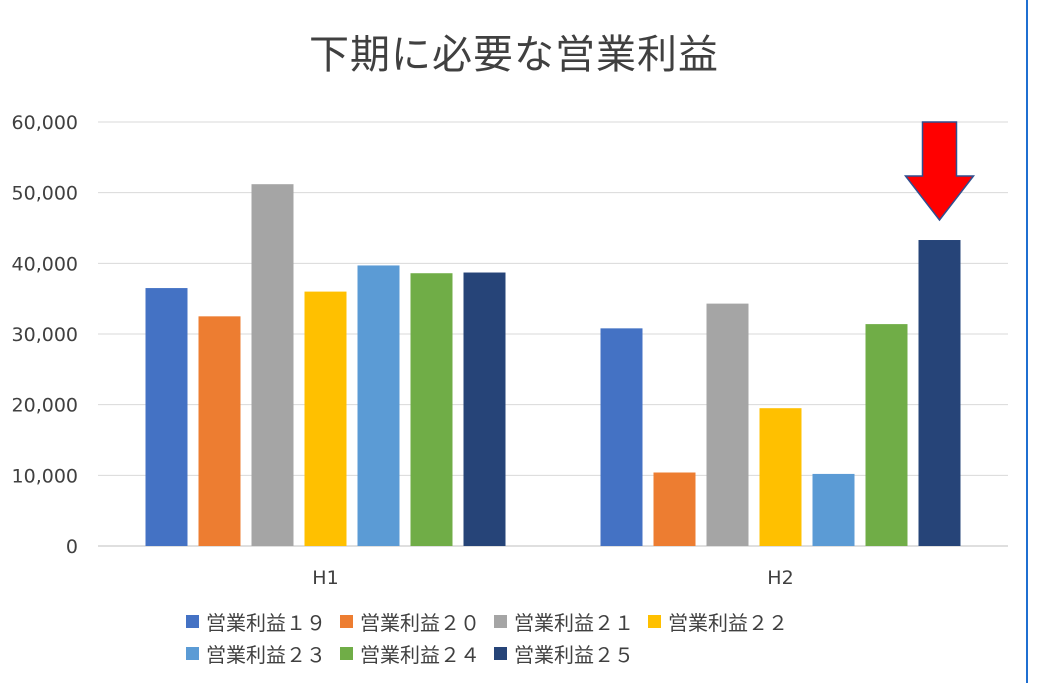 The image size is (1037, 683). Describe the element at coordinates (266, 622) in the screenshot. I see `legend-label: 営業利益１９` at that location.